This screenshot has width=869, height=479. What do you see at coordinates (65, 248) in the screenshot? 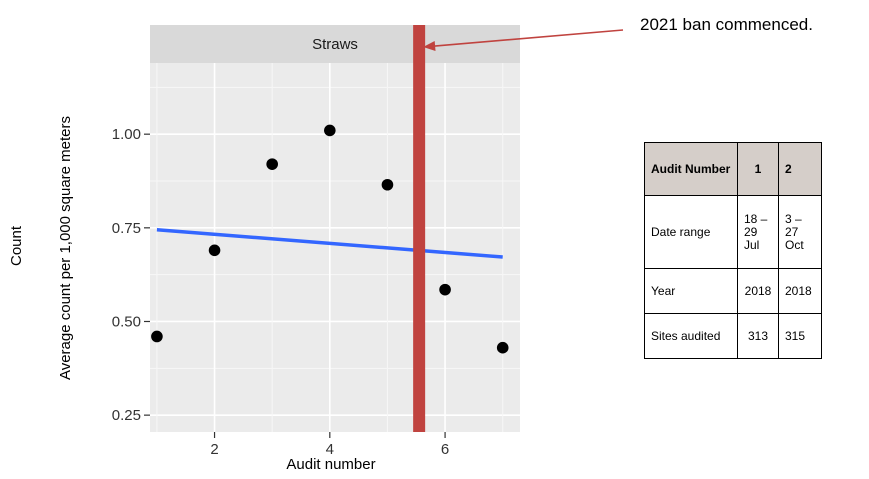
I see `y-axis-title: Average count per 1,000 square meters` at bounding box center [65, 248].